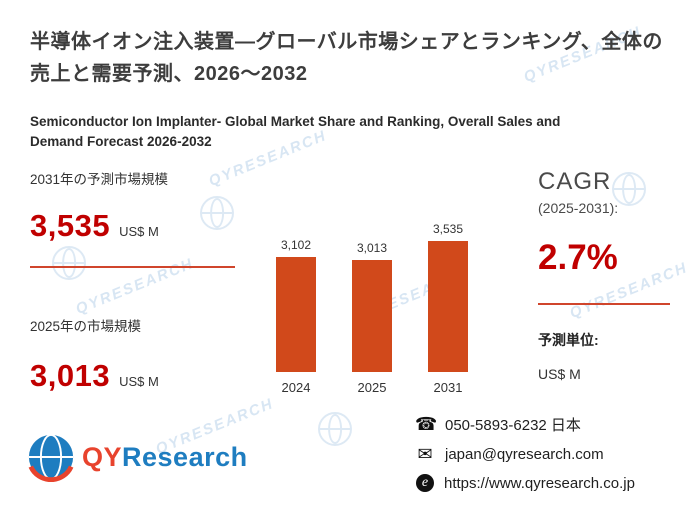 The width and height of the screenshot is (700, 524). I want to click on right-divider, so click(604, 304).